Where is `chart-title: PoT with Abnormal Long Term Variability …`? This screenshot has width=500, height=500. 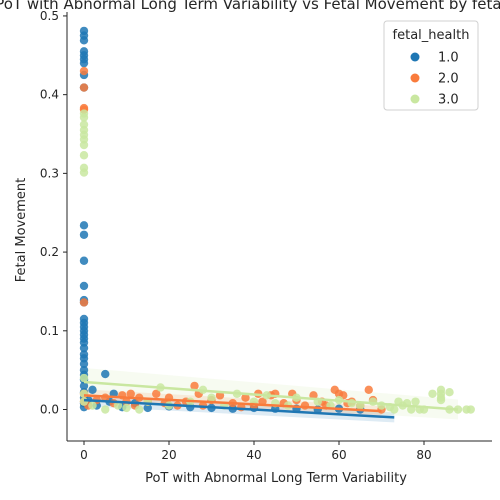
chart-title: PoT with Abnormal Long Term Variability … is located at coordinates (250, 7).